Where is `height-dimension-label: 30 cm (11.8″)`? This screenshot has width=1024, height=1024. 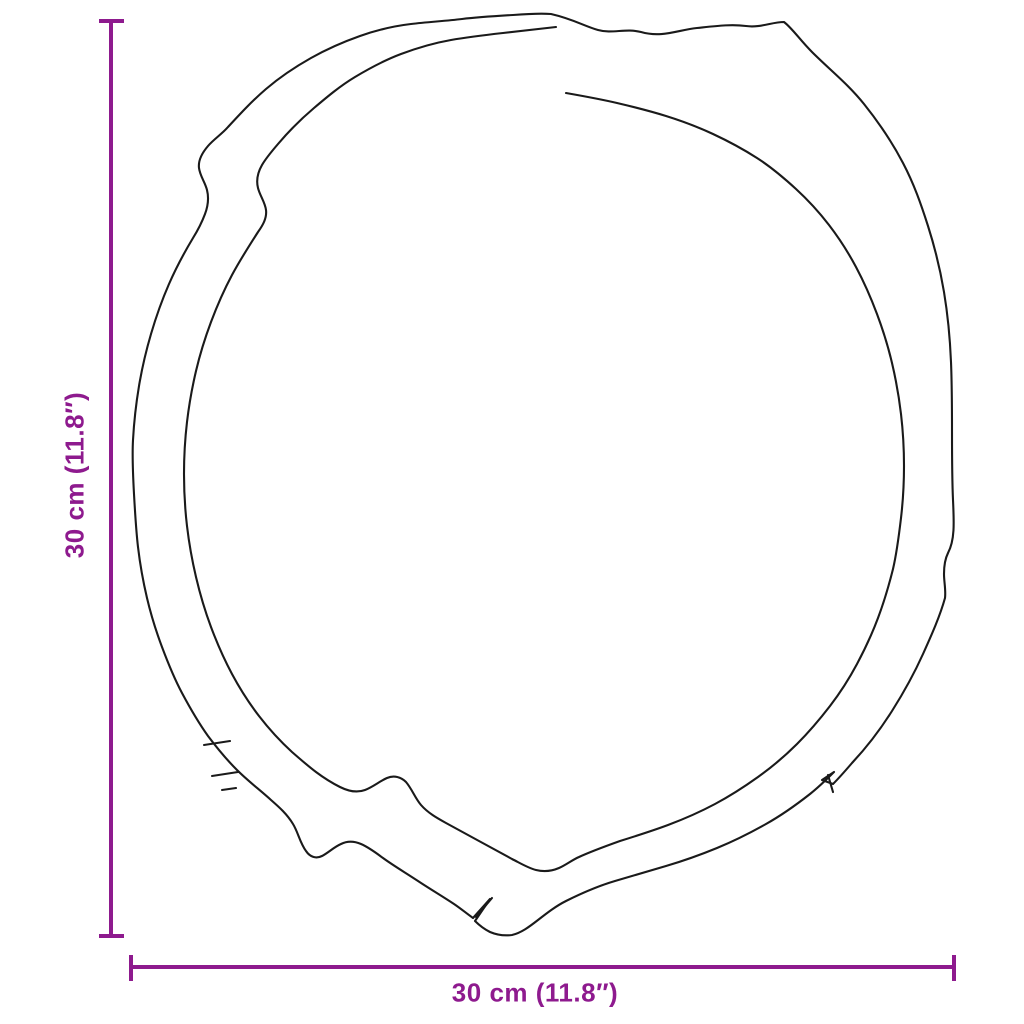 height-dimension-label: 30 cm (11.8″) is located at coordinates (74, 475).